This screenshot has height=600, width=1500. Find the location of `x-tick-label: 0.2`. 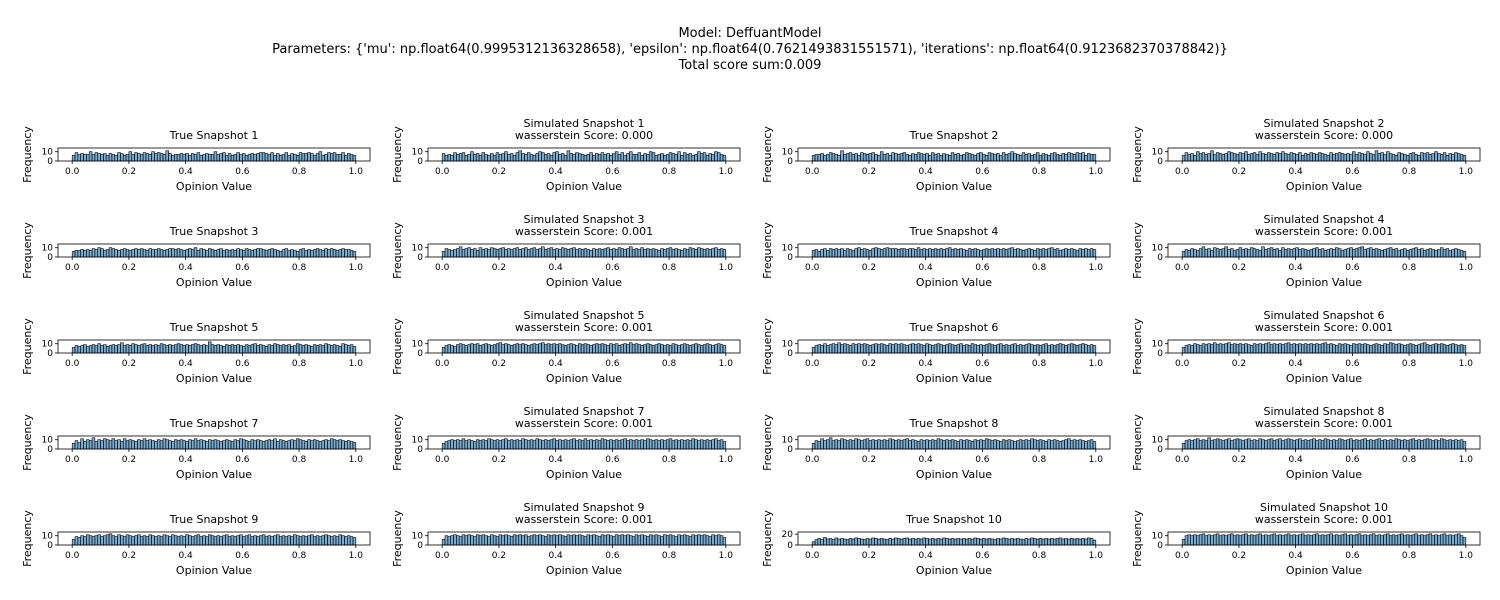

x-tick-label: 0.2 is located at coordinates (869, 556).